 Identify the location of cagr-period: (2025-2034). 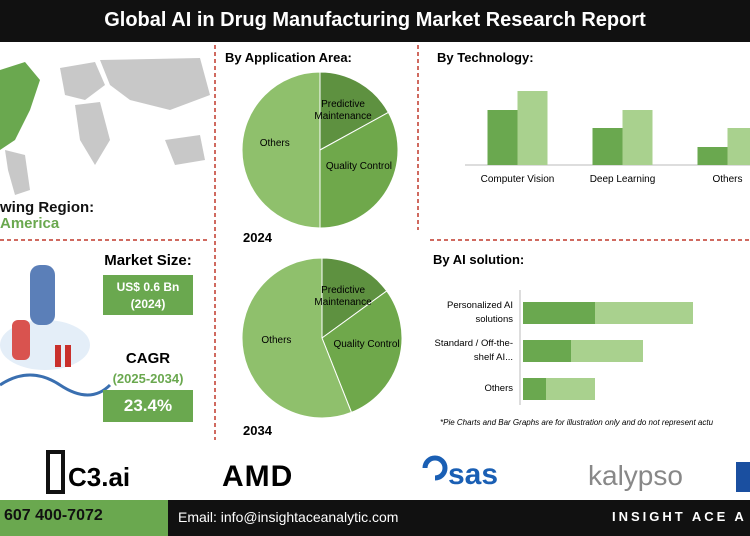
(148, 378).